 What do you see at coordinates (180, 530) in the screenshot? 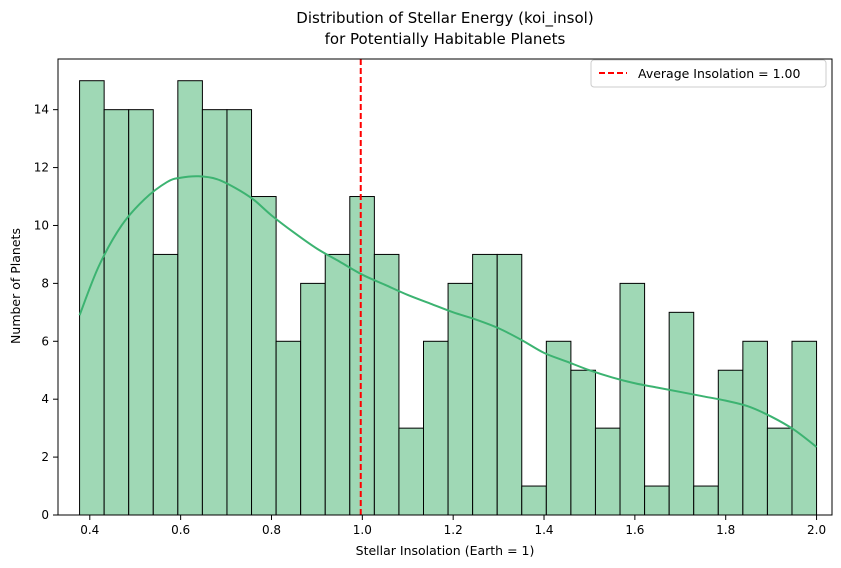
I see `x-tick-label: 0.6` at bounding box center [180, 530].